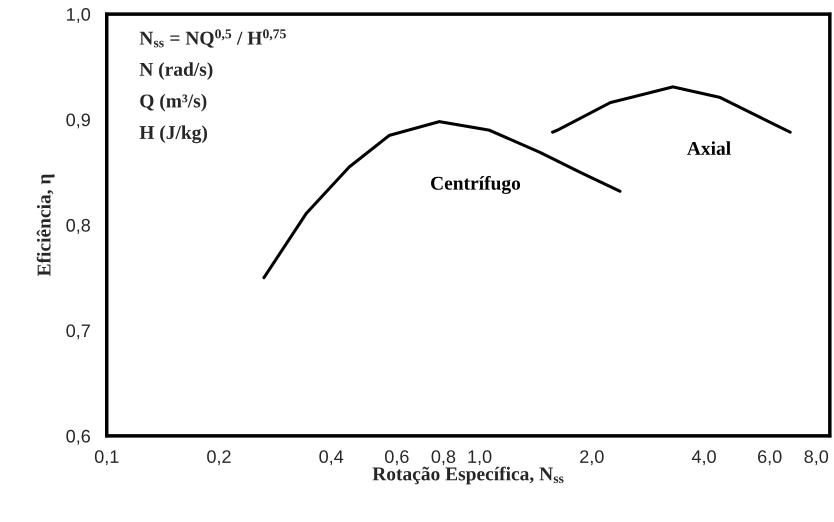  What do you see at coordinates (816, 458) in the screenshot?
I see `x-tick-label: 8,0` at bounding box center [816, 458].